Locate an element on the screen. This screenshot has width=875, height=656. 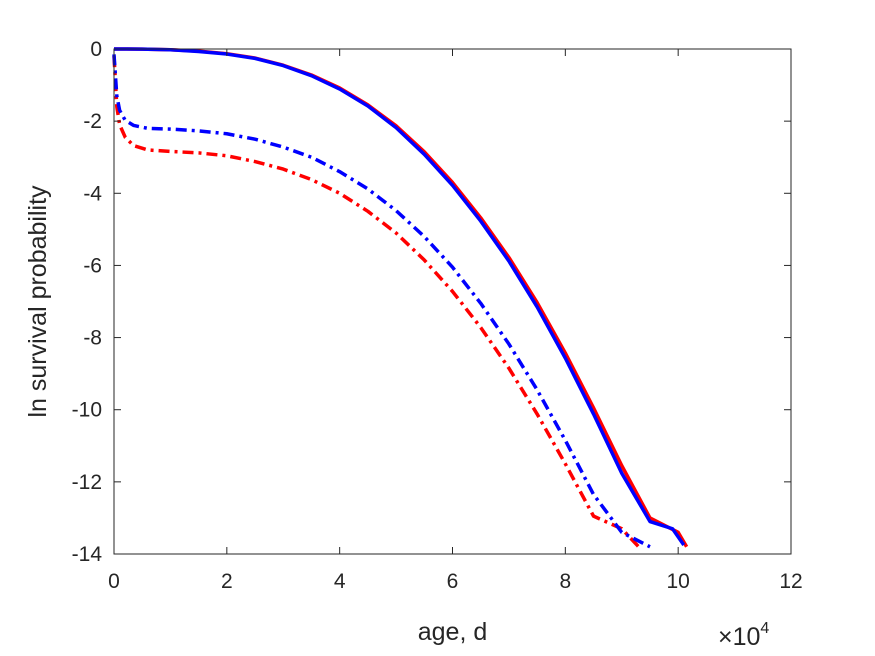
x-tick-label-2: 4 is located at coordinates (340, 581).